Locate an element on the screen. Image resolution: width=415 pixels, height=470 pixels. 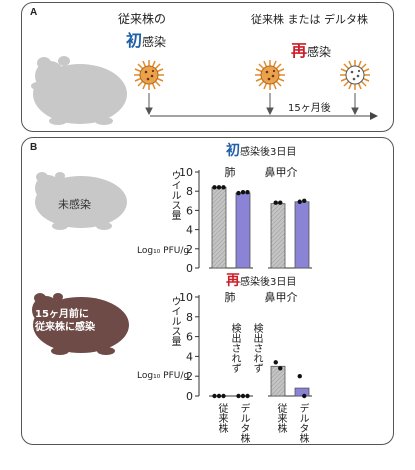
virus-icon-delta is located at coordinates (355, 75).